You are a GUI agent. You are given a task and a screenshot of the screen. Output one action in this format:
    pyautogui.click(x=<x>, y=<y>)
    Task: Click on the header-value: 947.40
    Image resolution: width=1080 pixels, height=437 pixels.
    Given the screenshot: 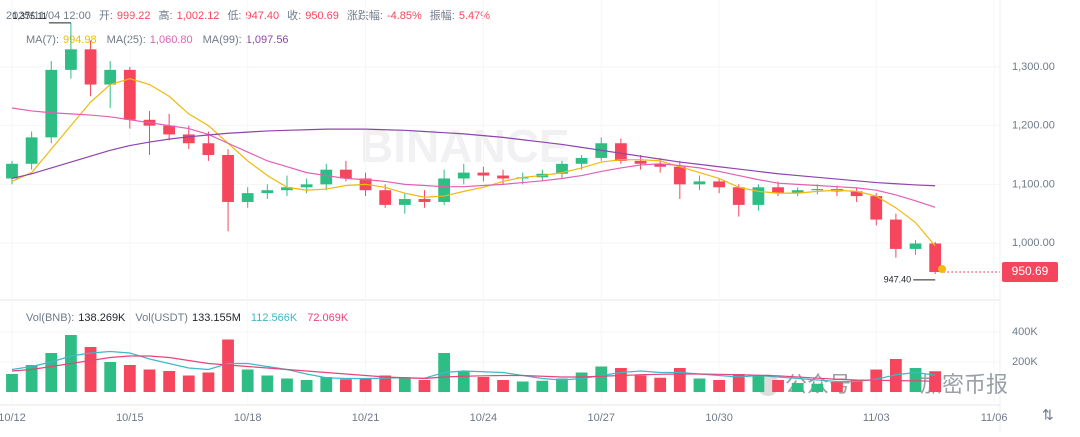 What is the action you would take?
    pyautogui.click(x=263, y=16)
    